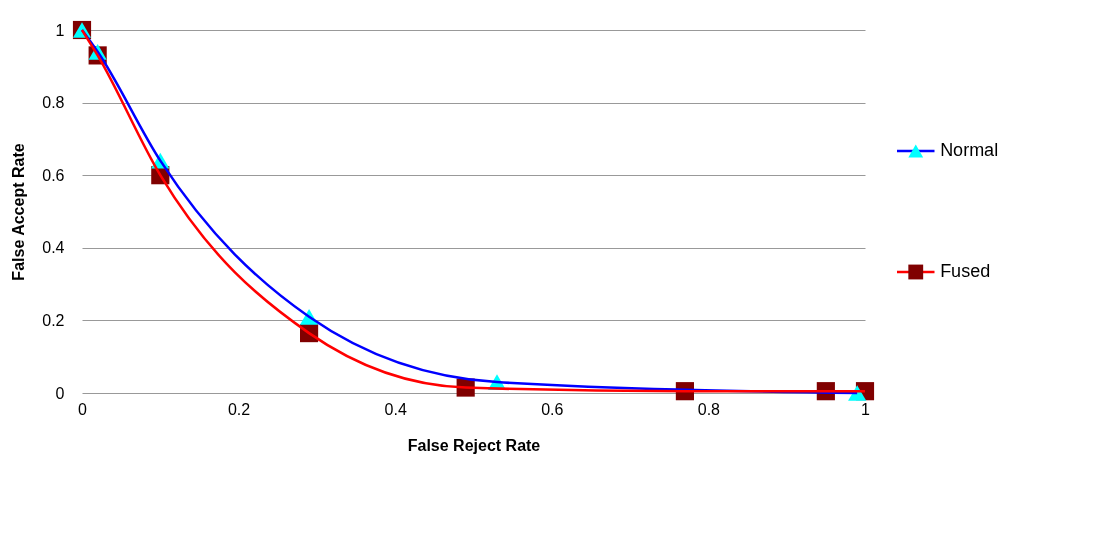 This screenshot has height=533, width=1102. What do you see at coordinates (60, 30) in the screenshot?
I see `y-tick-label: 1` at bounding box center [60, 30].